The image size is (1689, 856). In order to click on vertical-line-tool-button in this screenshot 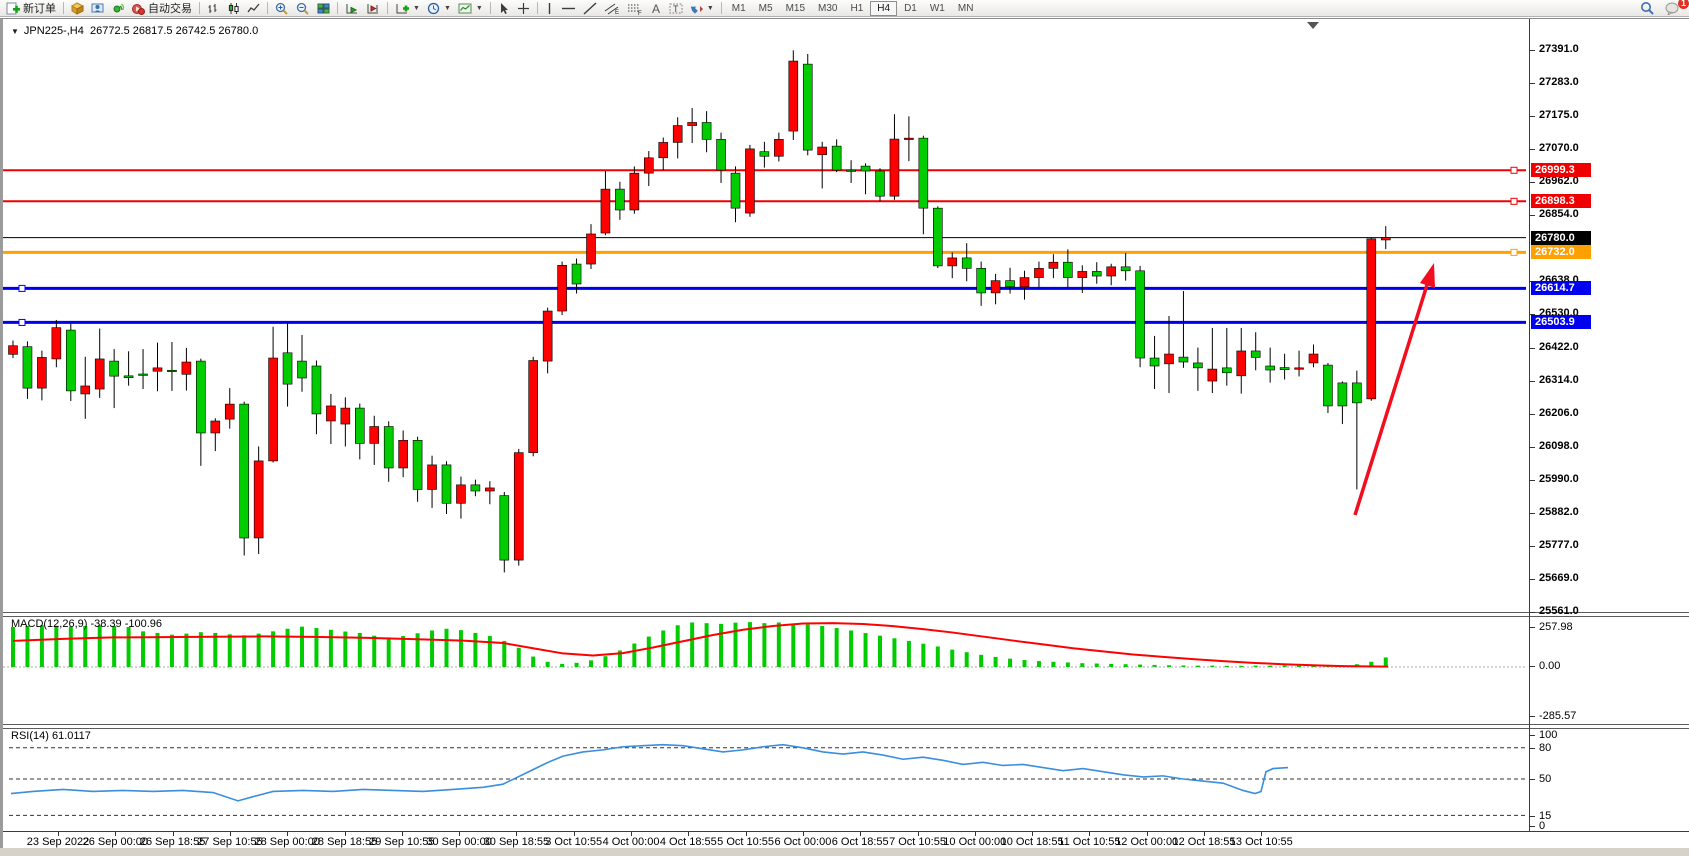, I will do `click(549, 8)`.